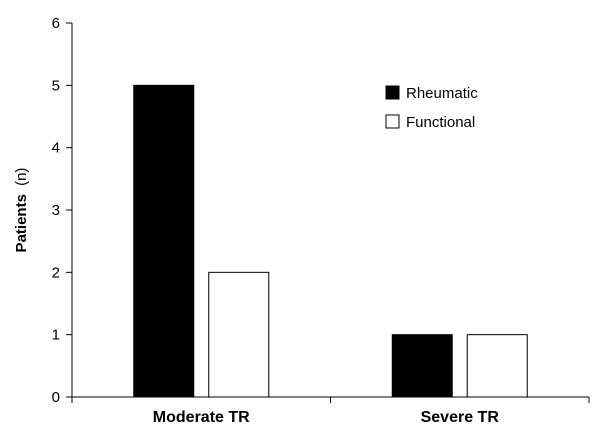 This screenshot has height=427, width=595. What do you see at coordinates (442, 93) in the screenshot?
I see `legend-label-rheumatic: Rheumatic` at bounding box center [442, 93].